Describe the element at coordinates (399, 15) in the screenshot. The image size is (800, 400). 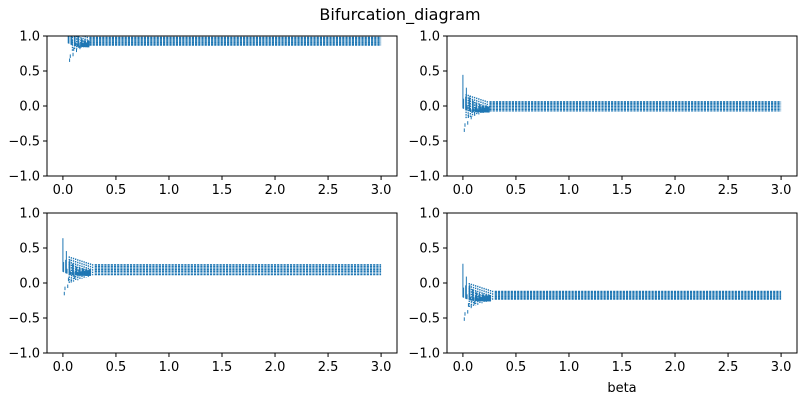
I see `figure-title: Bifurcation_diagram` at that location.